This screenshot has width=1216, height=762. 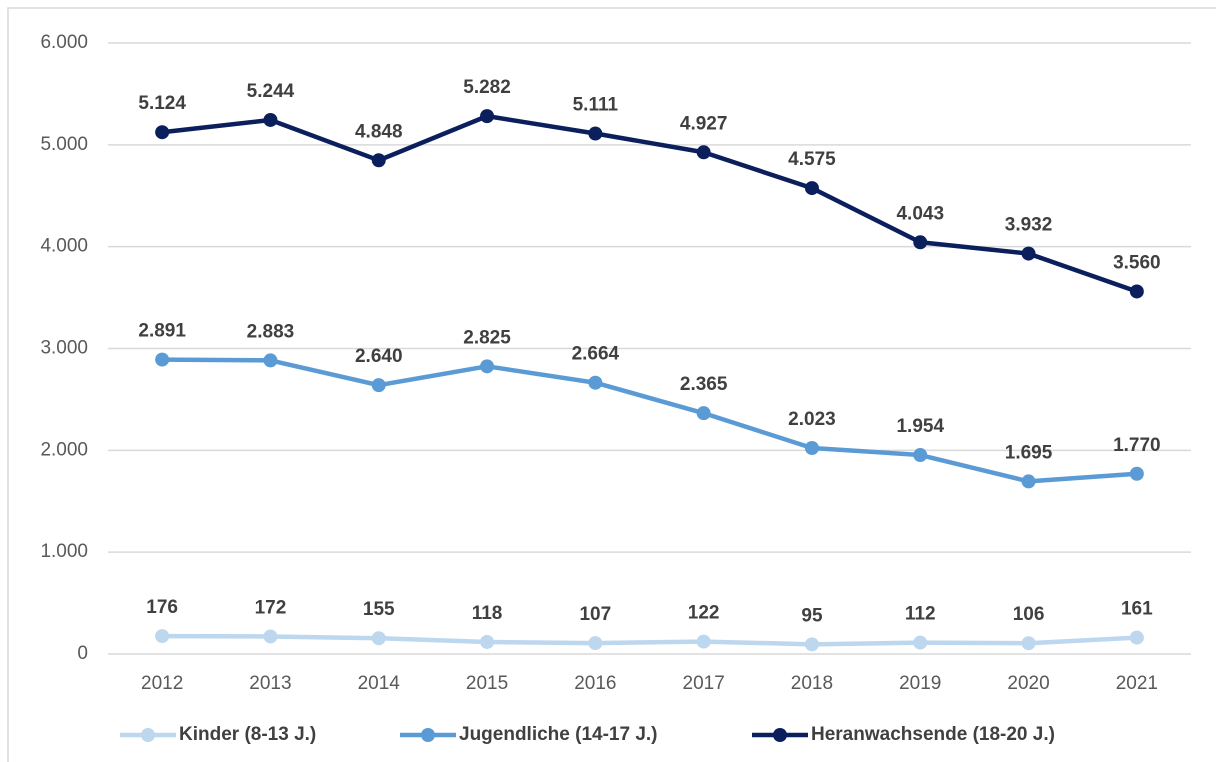 I want to click on x-tick-label: 2012, so click(x=162, y=683).